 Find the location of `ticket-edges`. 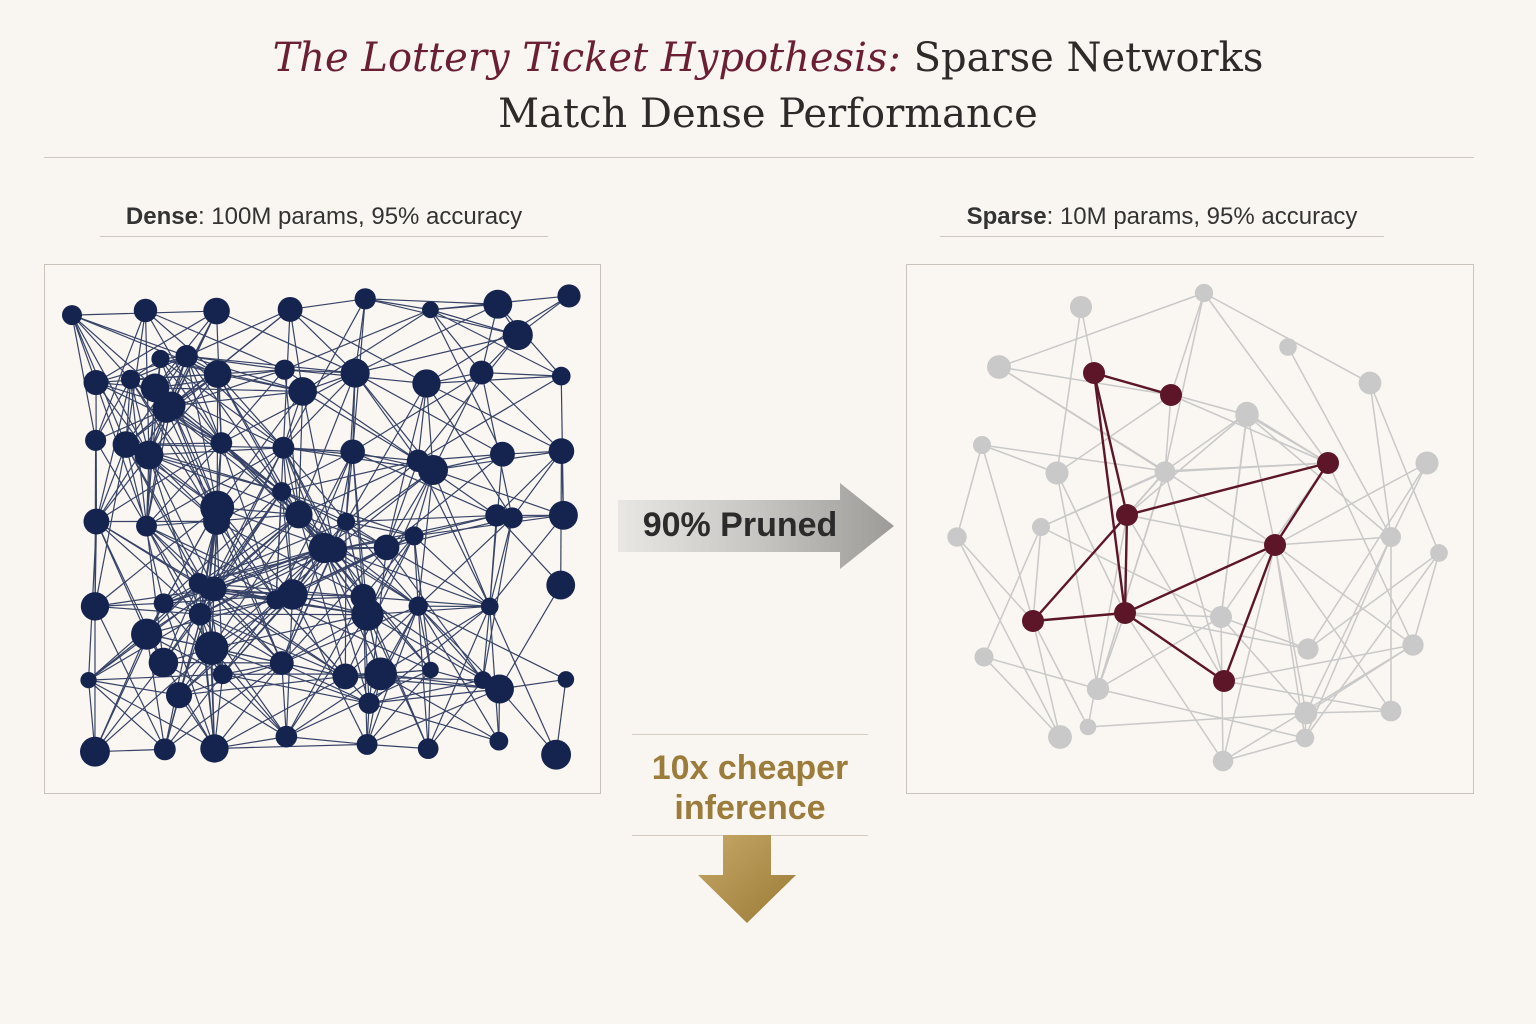

ticket-edges is located at coordinates (1181, 526).